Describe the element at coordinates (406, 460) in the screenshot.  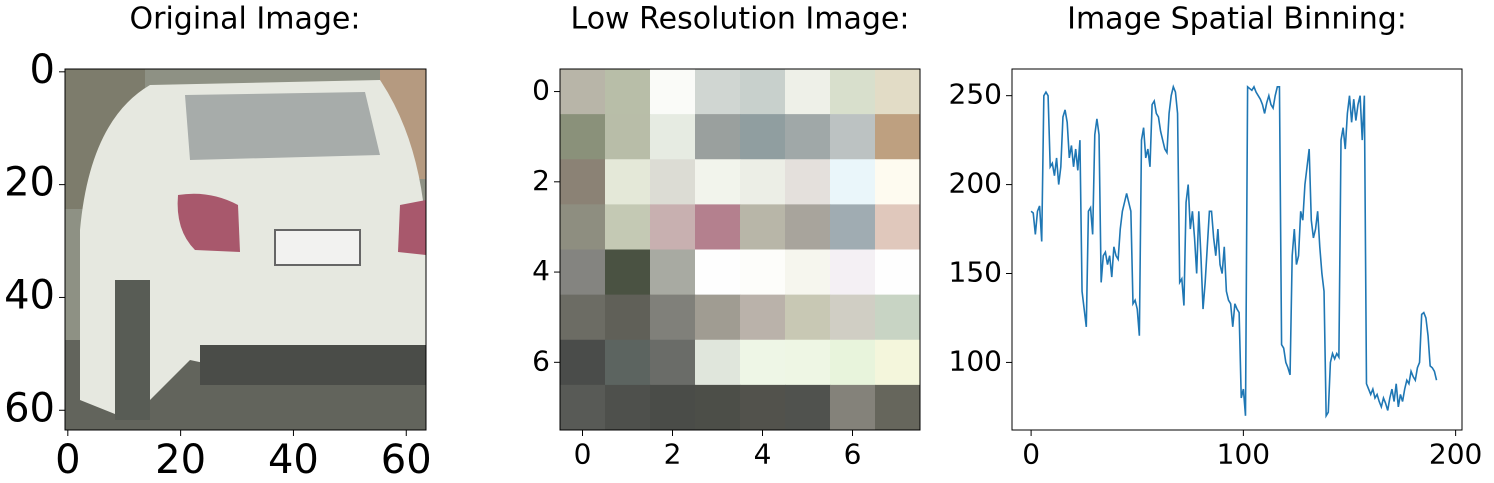
I see `x-tick-label: 60` at that location.